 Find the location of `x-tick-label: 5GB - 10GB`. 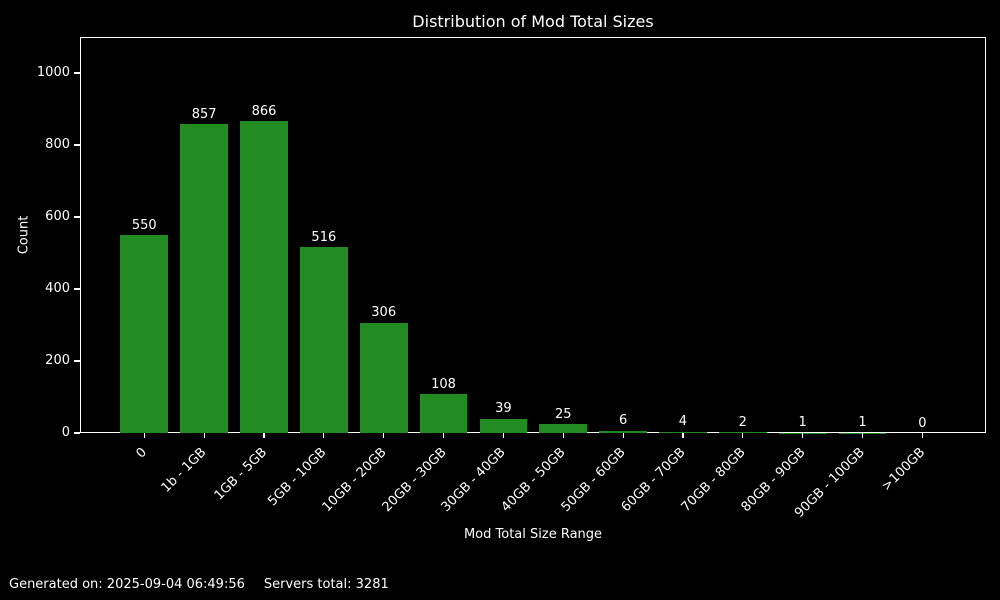

x-tick-label: 5GB - 10GB is located at coordinates (297, 477).